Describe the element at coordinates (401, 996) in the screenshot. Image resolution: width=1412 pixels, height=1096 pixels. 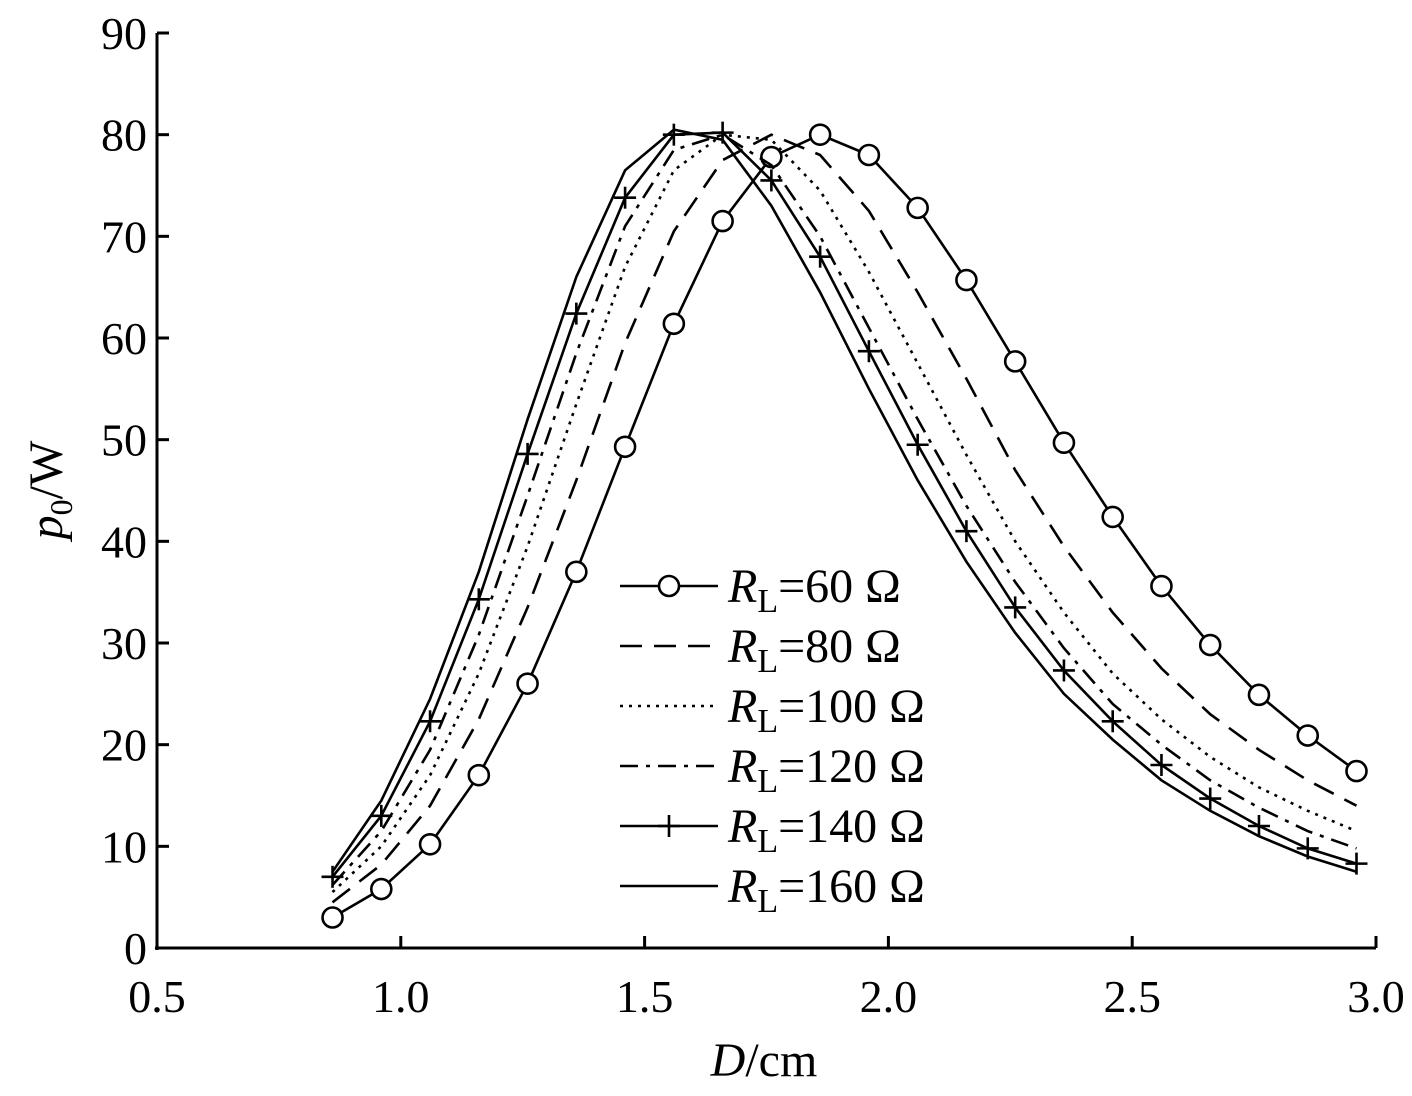
I see `x-tick-label: 1.0` at that location.